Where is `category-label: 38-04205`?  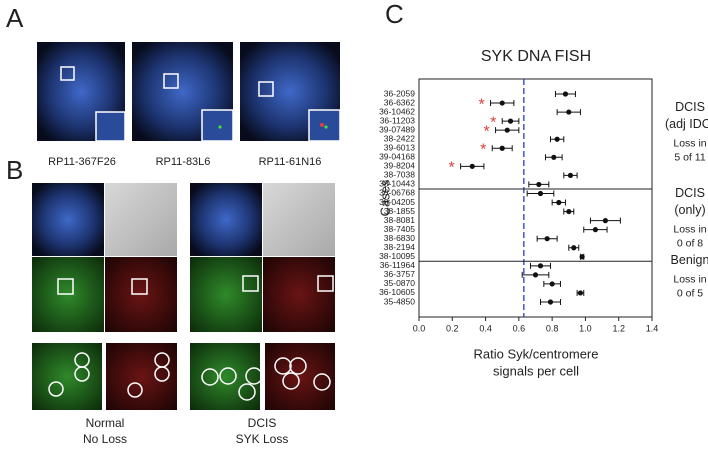 category-label: 38-04205 is located at coordinates (397, 202).